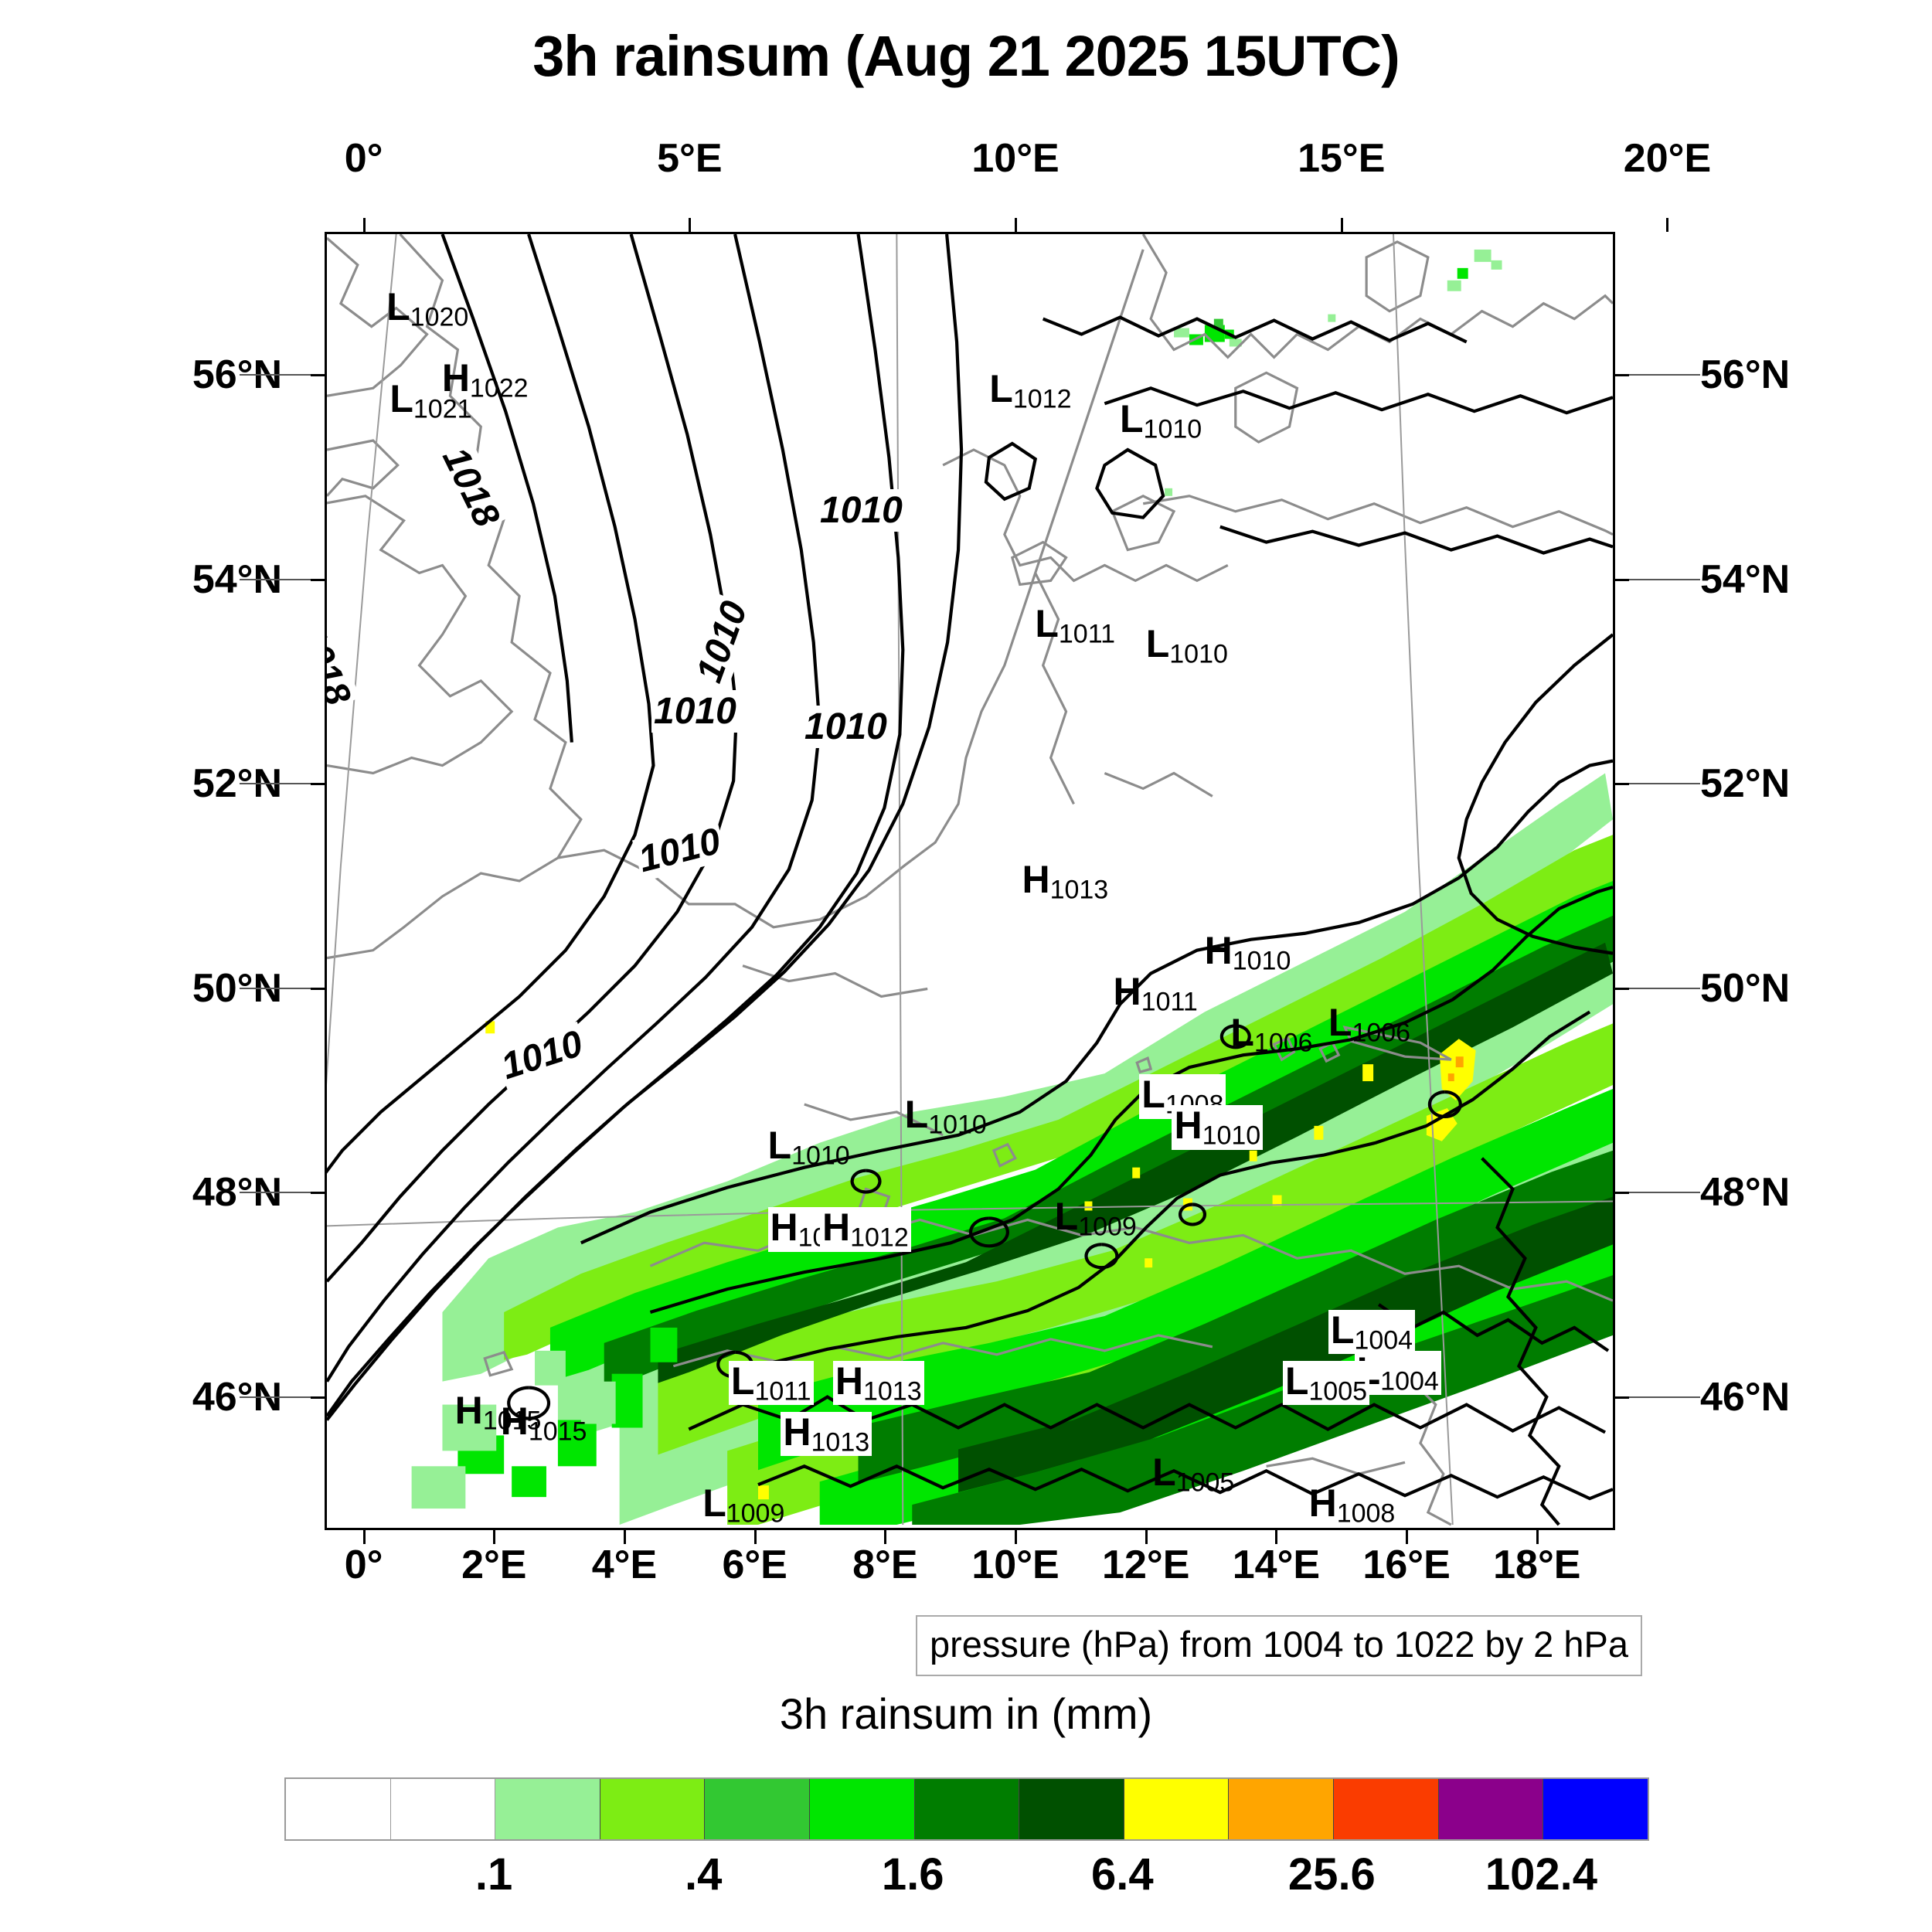 This screenshot has width=1932, height=1932. What do you see at coordinates (966, 1714) in the screenshot?
I see `colorbar-caption: 3h rainsum in (mm)` at bounding box center [966, 1714].